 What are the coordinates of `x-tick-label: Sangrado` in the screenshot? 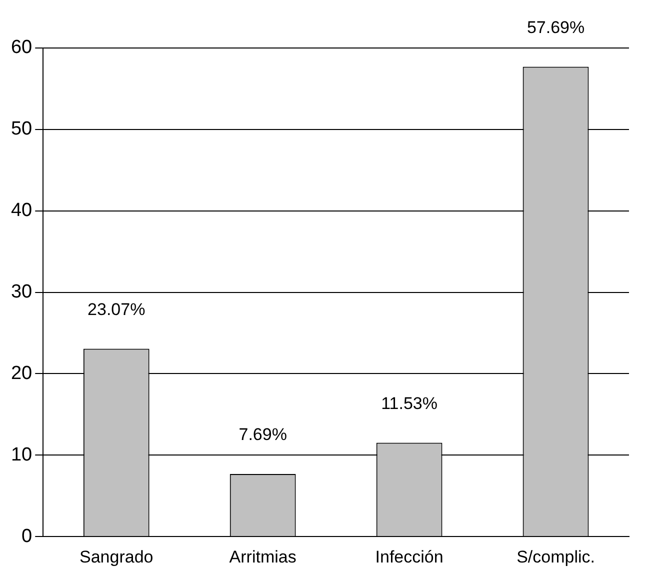 It's located at (117, 556).